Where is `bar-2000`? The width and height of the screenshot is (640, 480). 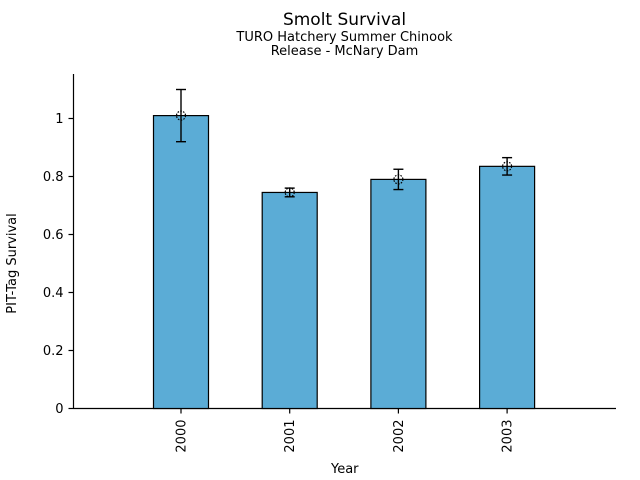 bar-2000 is located at coordinates (181, 262).